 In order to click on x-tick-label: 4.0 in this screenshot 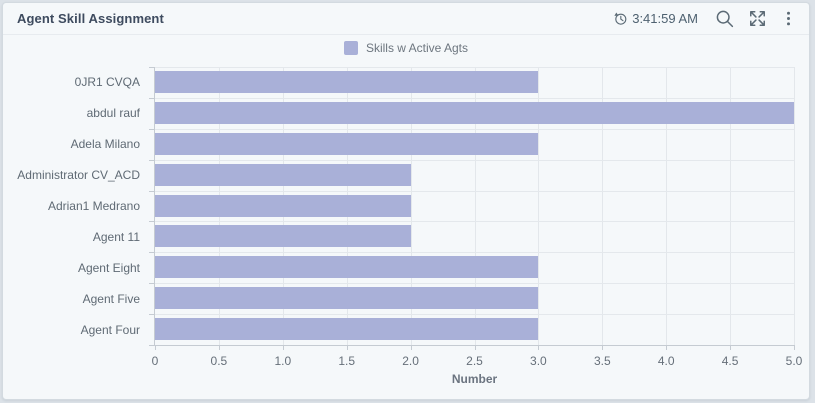, I will do `click(666, 361)`.